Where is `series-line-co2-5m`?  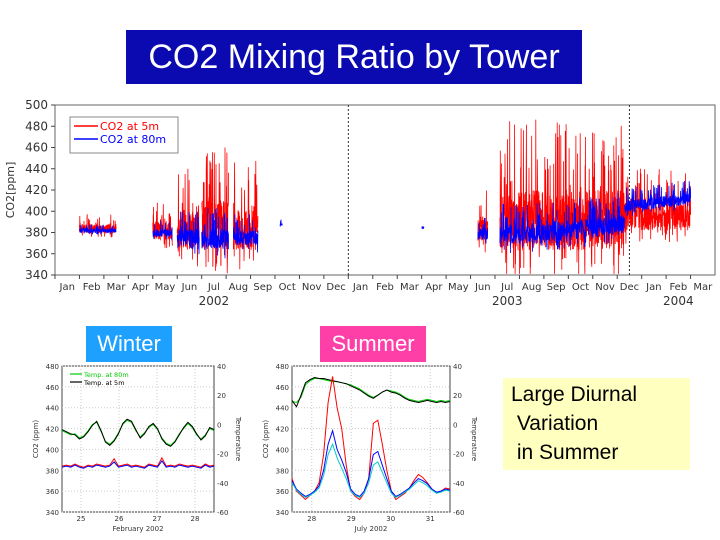
series-line-co2-5m is located at coordinates (562, 196).